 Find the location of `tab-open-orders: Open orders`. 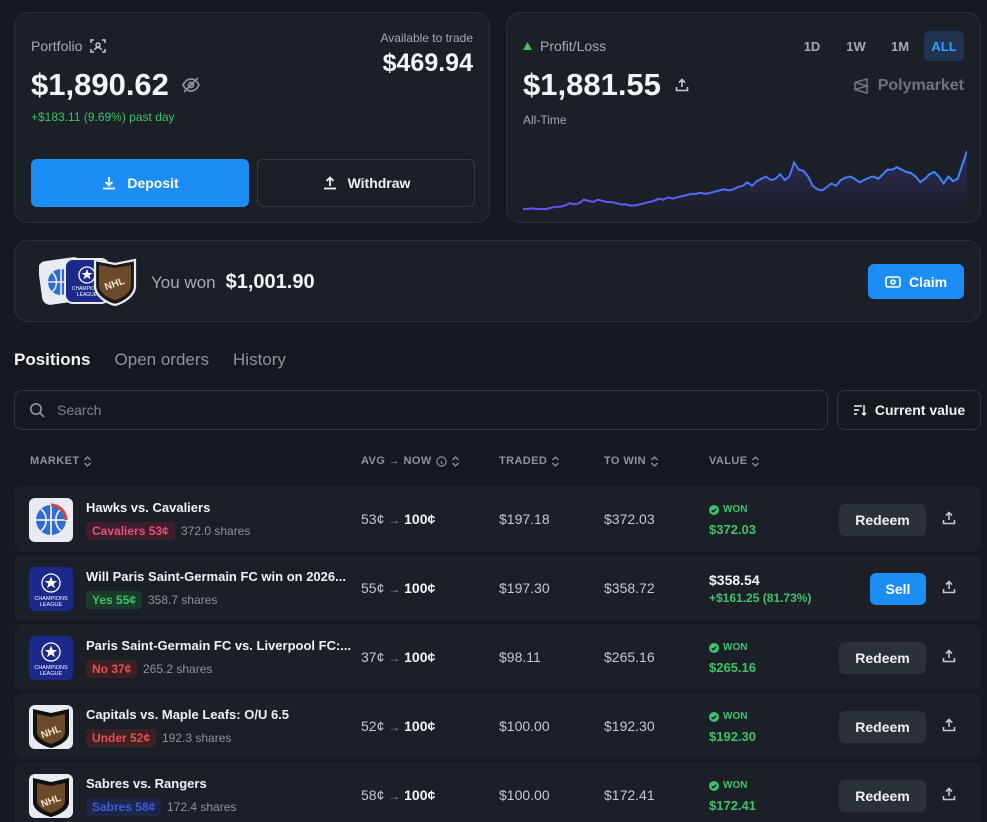

tab-open-orders: Open orders is located at coordinates (162, 359).